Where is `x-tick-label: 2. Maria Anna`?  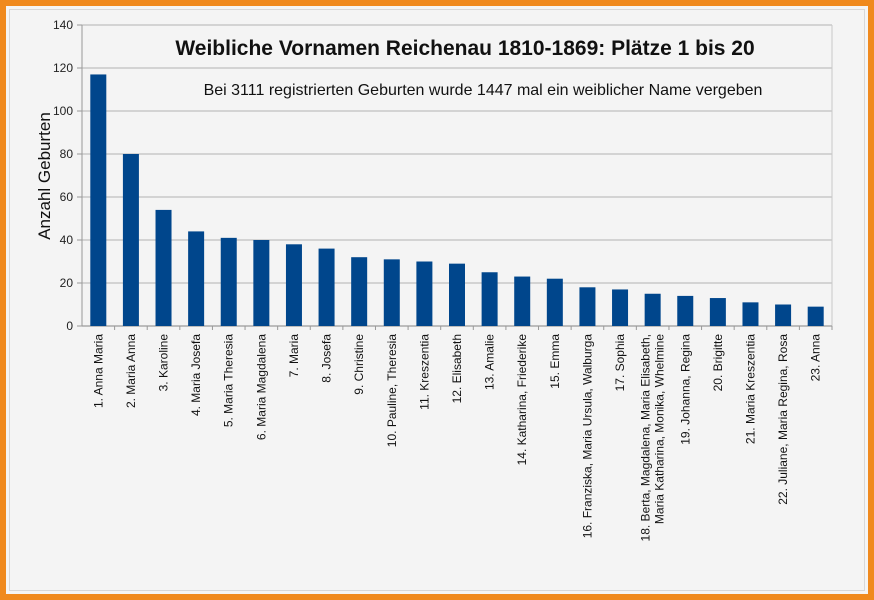 x-tick-label: 2. Maria Anna is located at coordinates (131, 371).